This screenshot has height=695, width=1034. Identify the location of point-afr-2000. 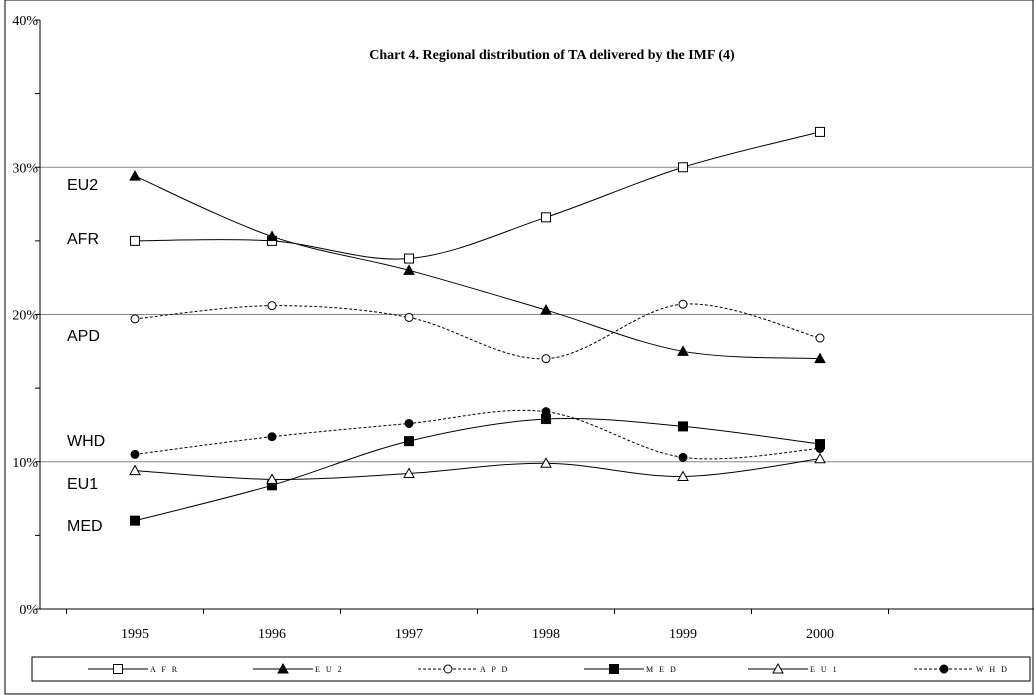
(820, 131).